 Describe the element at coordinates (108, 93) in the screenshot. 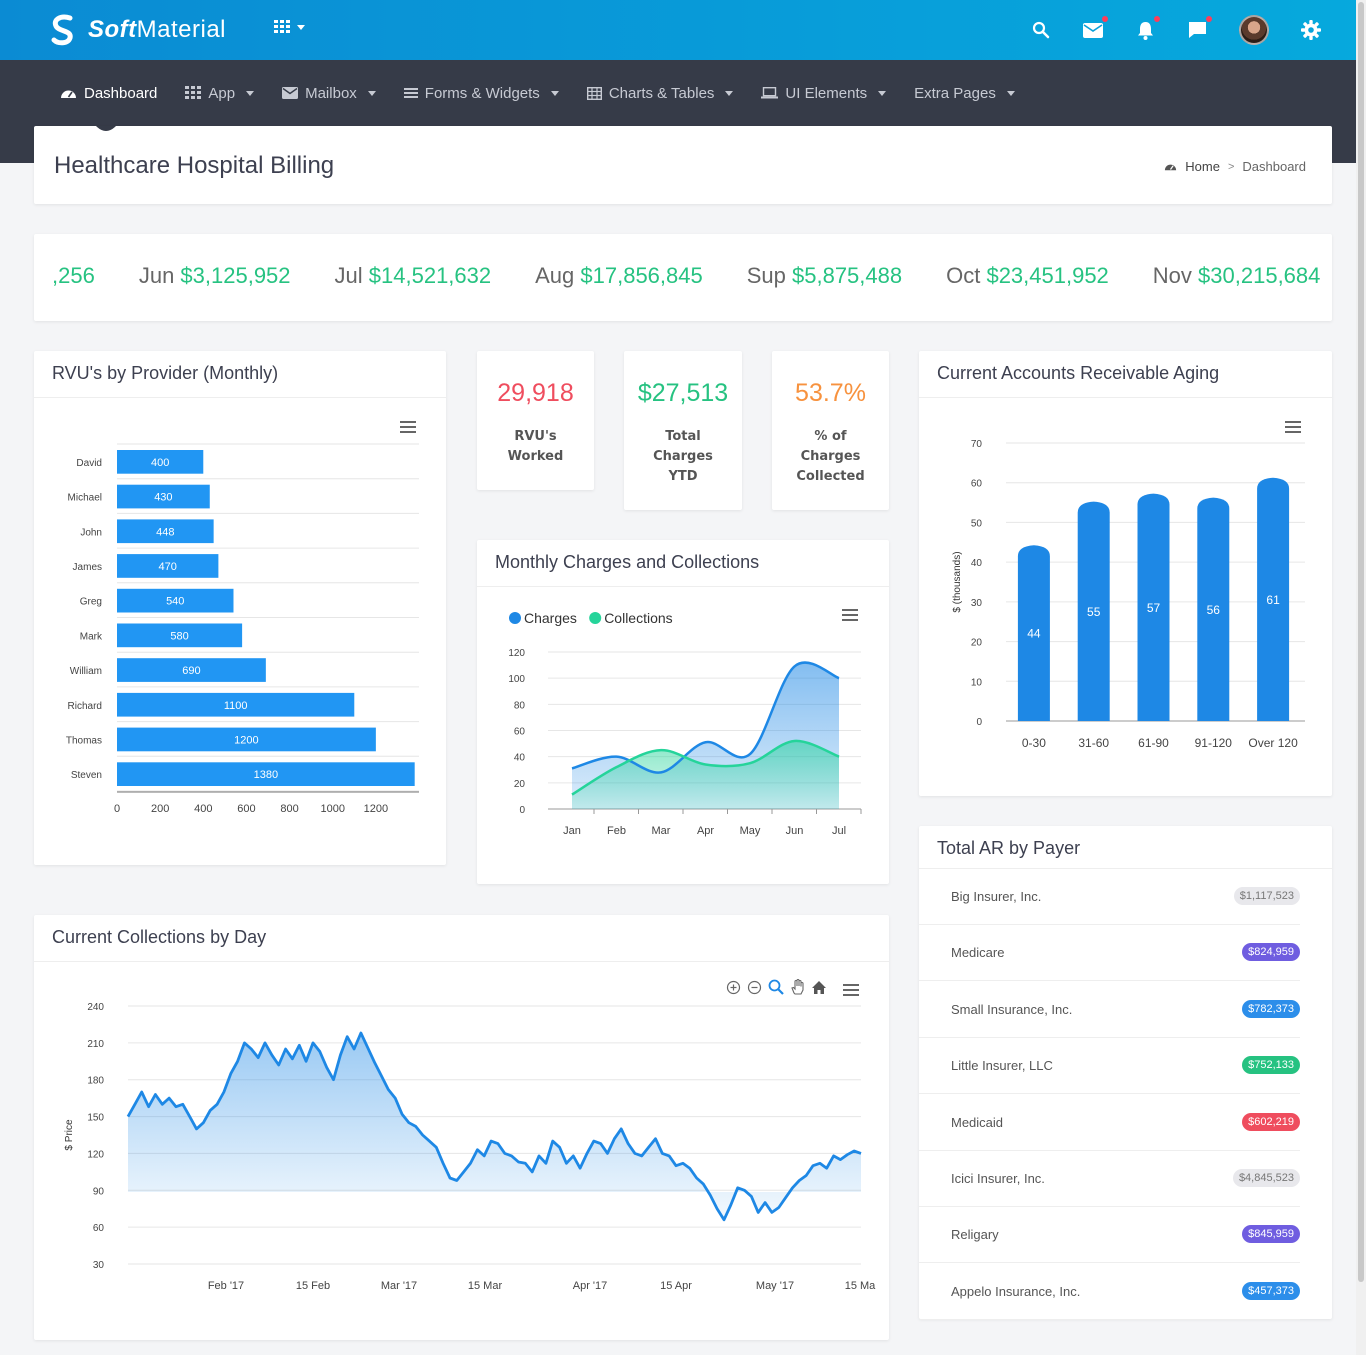

I see `nav-item-dashboard: Dashboard` at that location.